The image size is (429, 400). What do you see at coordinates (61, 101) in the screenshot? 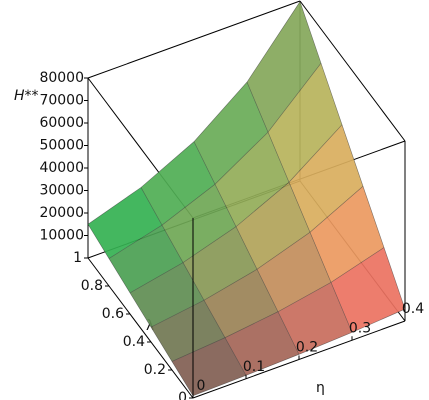
I see `z-tick-label: 70000` at bounding box center [61, 101].